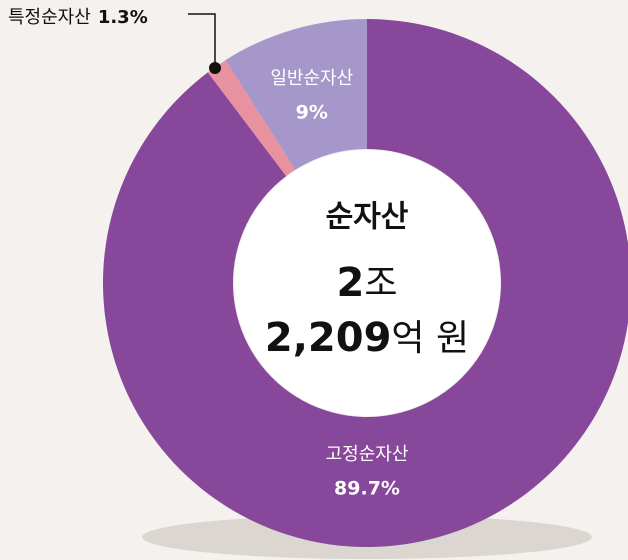  I want to click on slice-value: 9%, so click(312, 112).